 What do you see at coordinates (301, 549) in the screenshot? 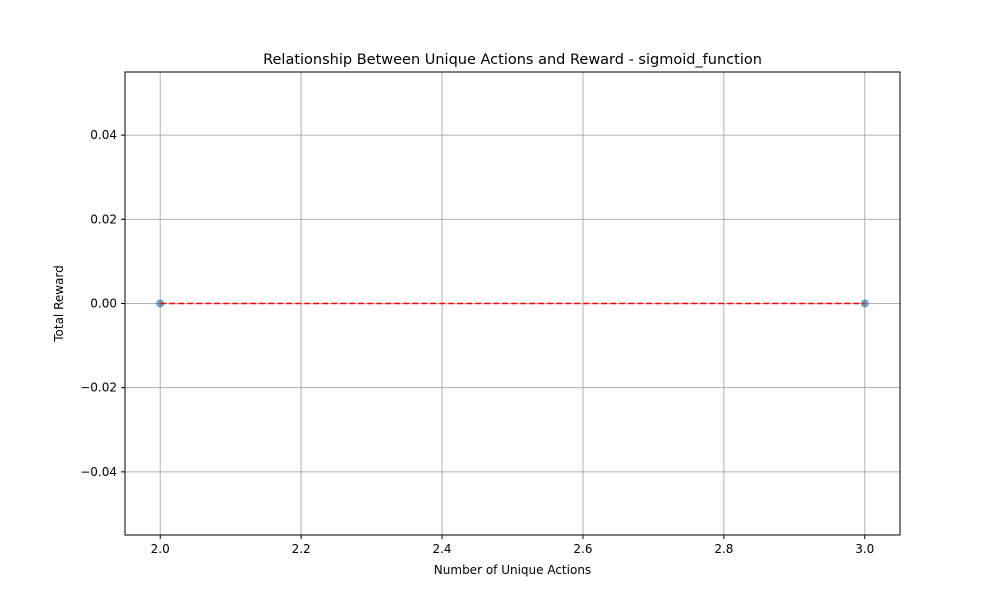
I see `x-tick-label: 2.2` at bounding box center [301, 549].